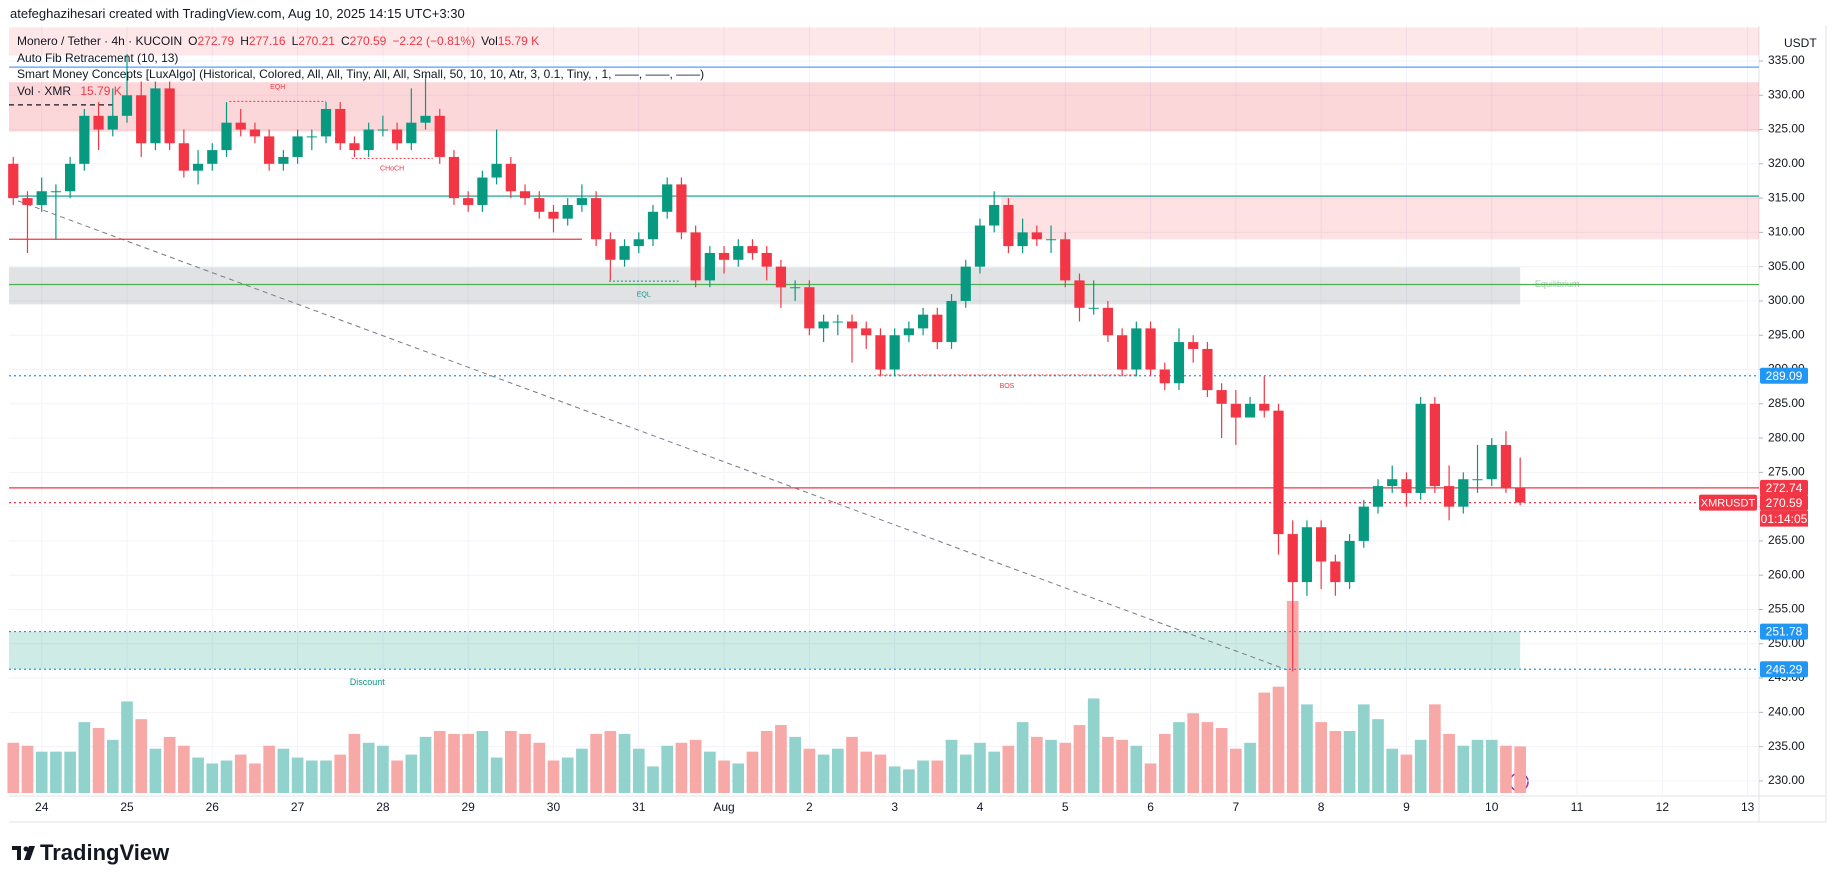  What do you see at coordinates (1786, 266) in the screenshot?
I see `y-tick-label: 305.00` at bounding box center [1786, 266].